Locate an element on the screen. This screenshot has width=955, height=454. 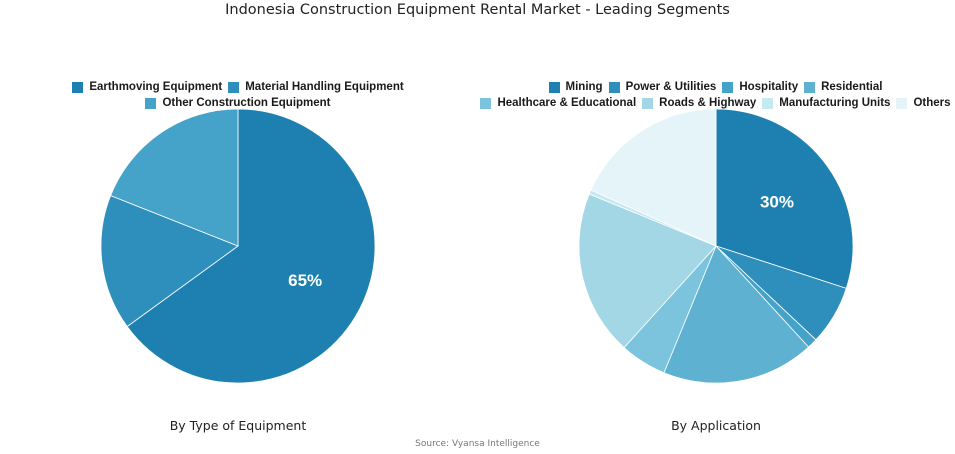
caption-application: By Application is located at coordinates (716, 425).